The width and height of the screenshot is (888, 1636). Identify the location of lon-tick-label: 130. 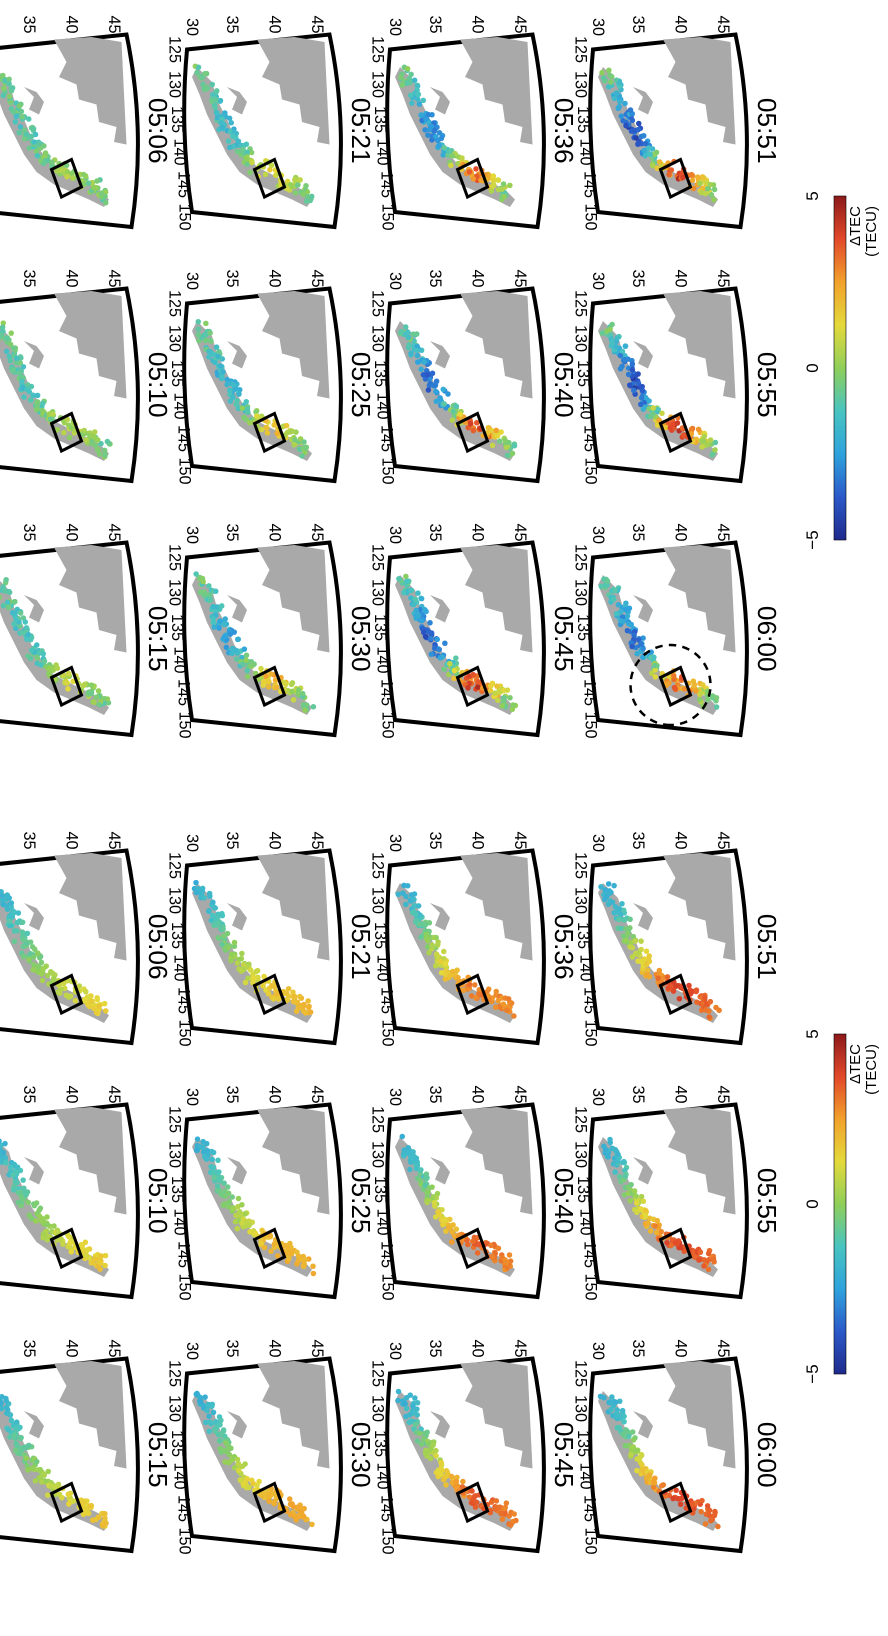
(175, 84).